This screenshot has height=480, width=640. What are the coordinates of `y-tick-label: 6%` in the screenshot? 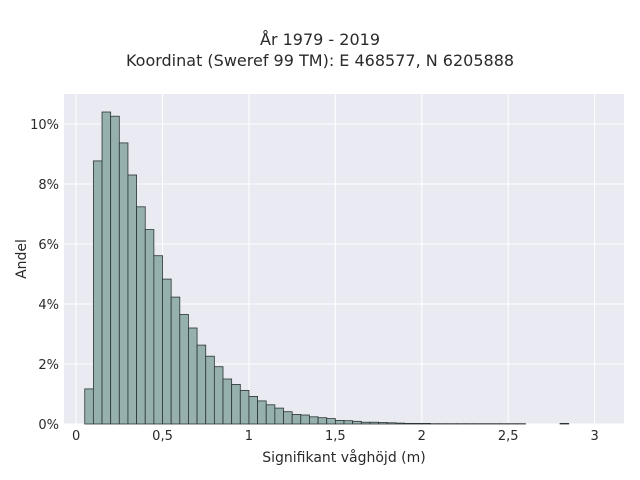 It's located at (48, 245).